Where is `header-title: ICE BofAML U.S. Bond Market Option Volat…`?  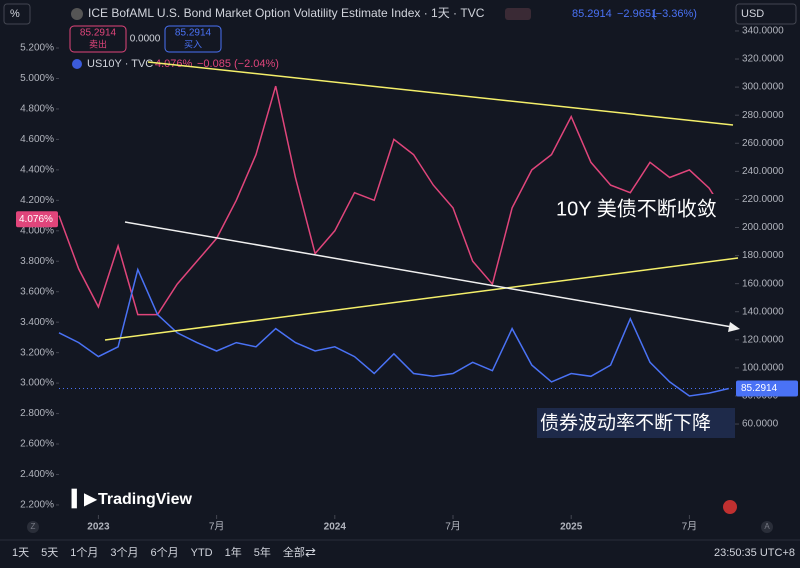
header-title: ICE BofAML U.S. Bond Market Option Volat… is located at coordinates (286, 13).